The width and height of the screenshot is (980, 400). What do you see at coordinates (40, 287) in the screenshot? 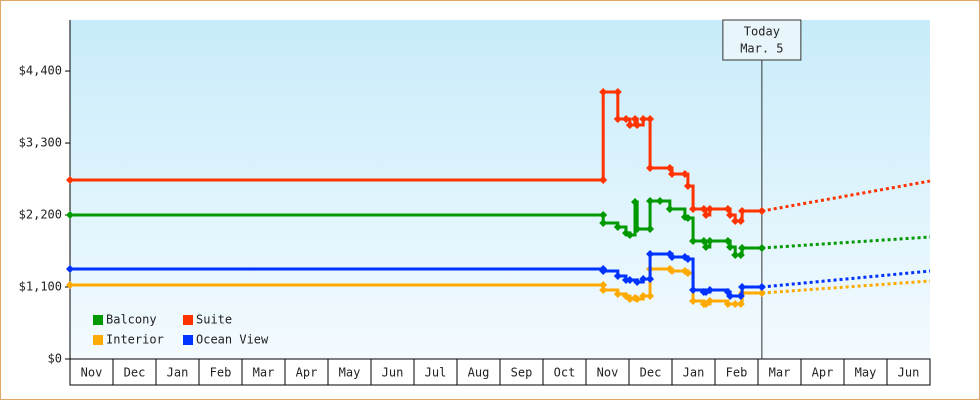
I see `y-tick-label: $1,100` at bounding box center [40, 287].